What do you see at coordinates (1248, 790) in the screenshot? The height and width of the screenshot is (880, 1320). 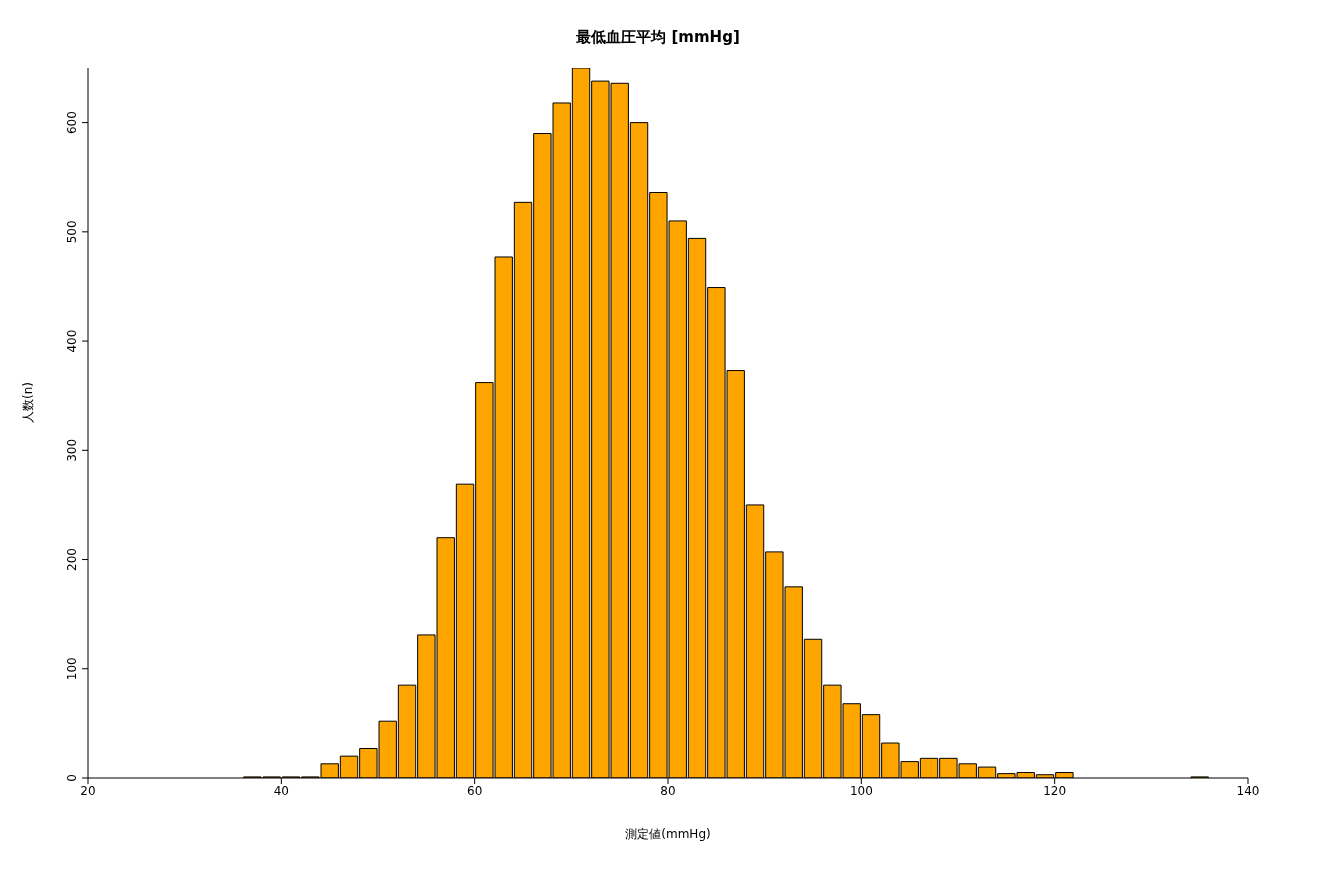 I see `x-tick-label: 140` at bounding box center [1248, 790].